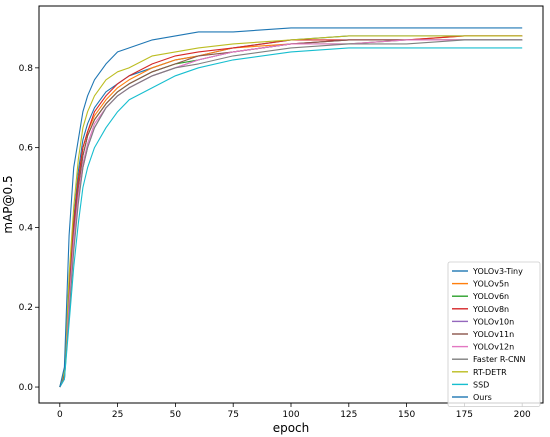  What do you see at coordinates (60, 415) in the screenshot?
I see `x-tick-label: 0` at bounding box center [60, 415].